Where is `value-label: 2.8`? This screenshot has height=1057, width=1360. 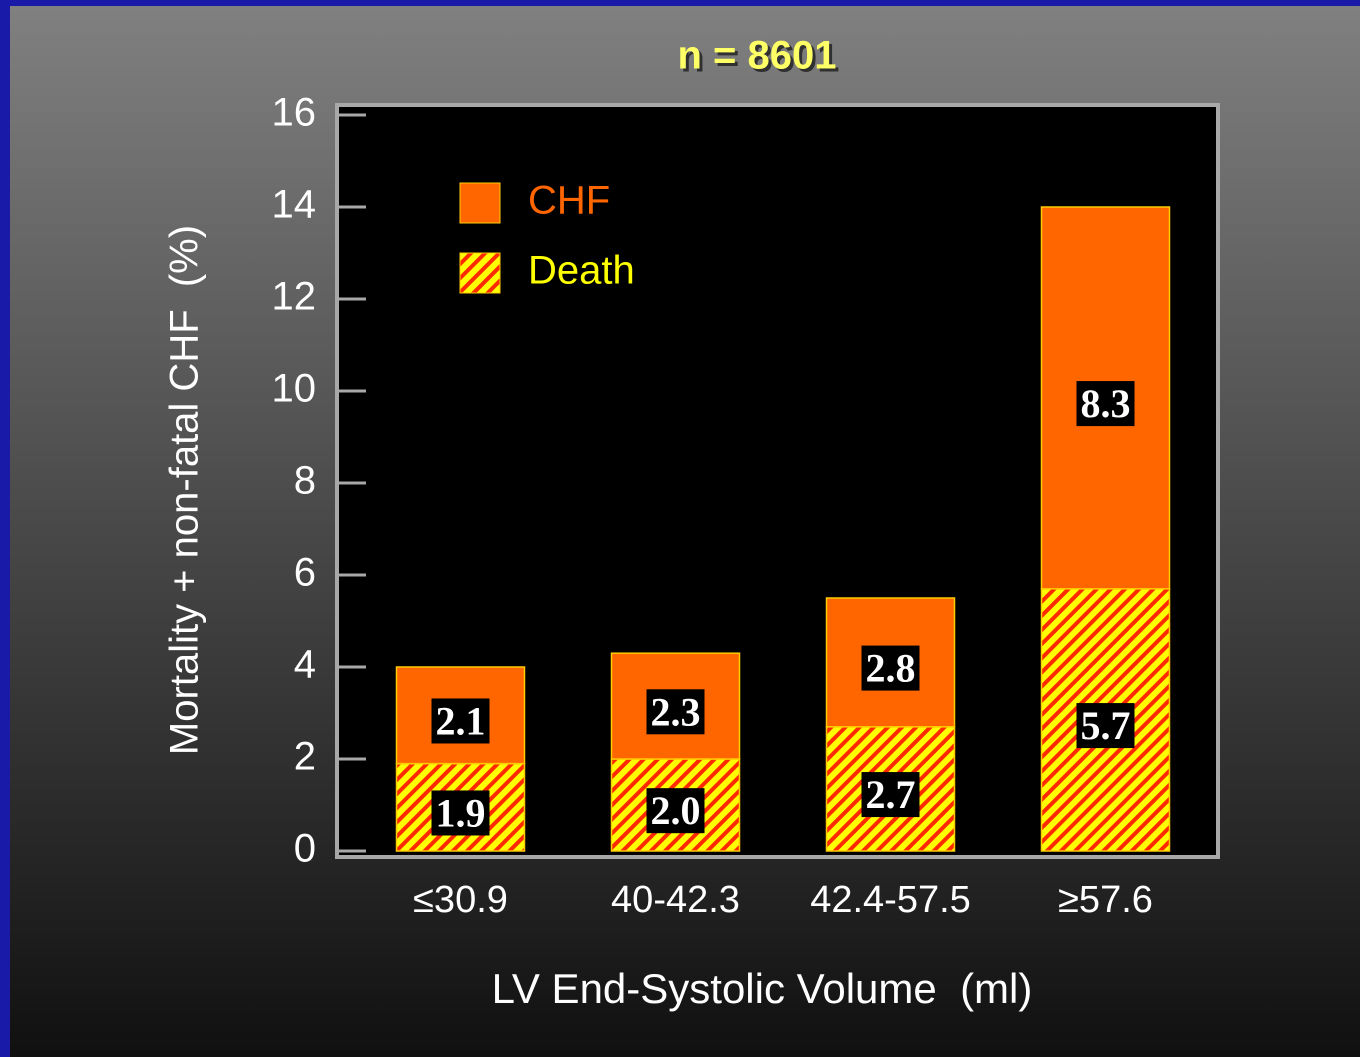 value-label: 2.8 is located at coordinates (890, 668).